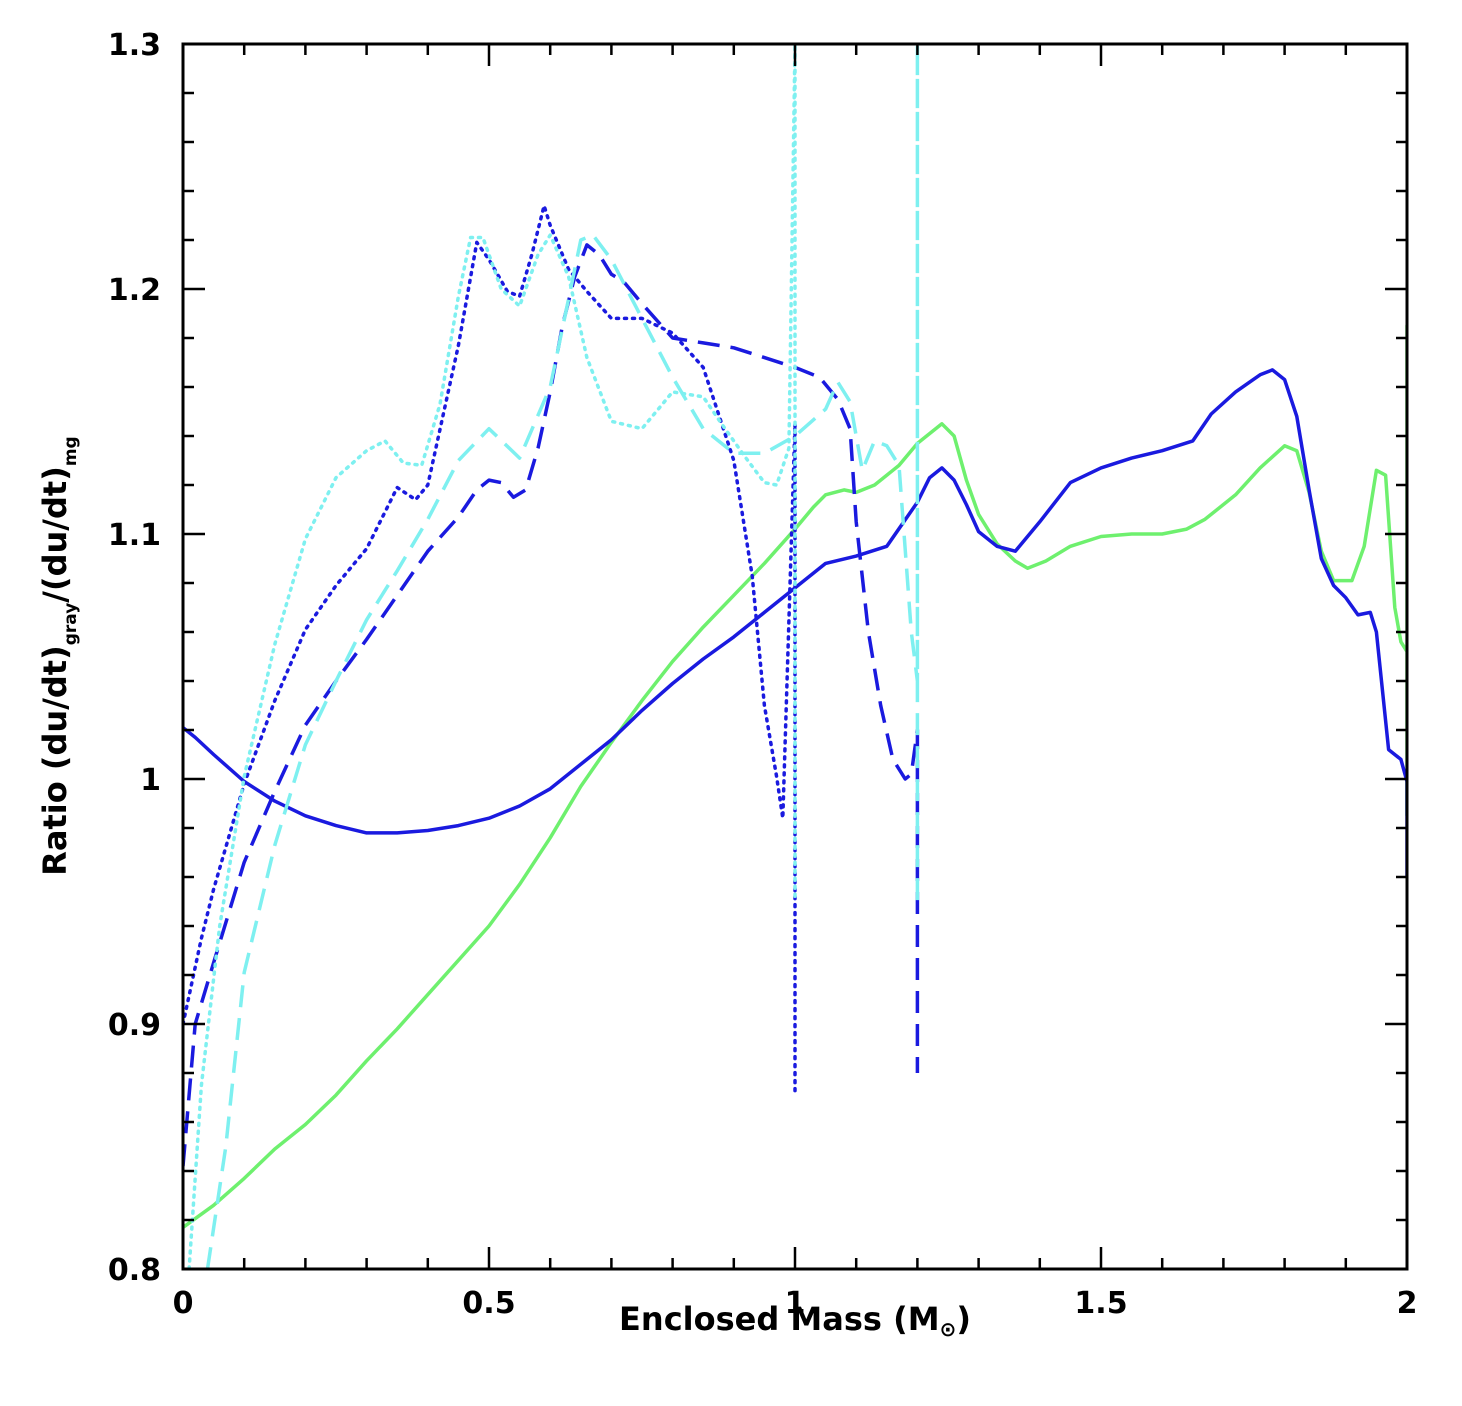 The image size is (1462, 1406). Describe the element at coordinates (150, 780) in the screenshot. I see `y-tick-label: 1` at that location.